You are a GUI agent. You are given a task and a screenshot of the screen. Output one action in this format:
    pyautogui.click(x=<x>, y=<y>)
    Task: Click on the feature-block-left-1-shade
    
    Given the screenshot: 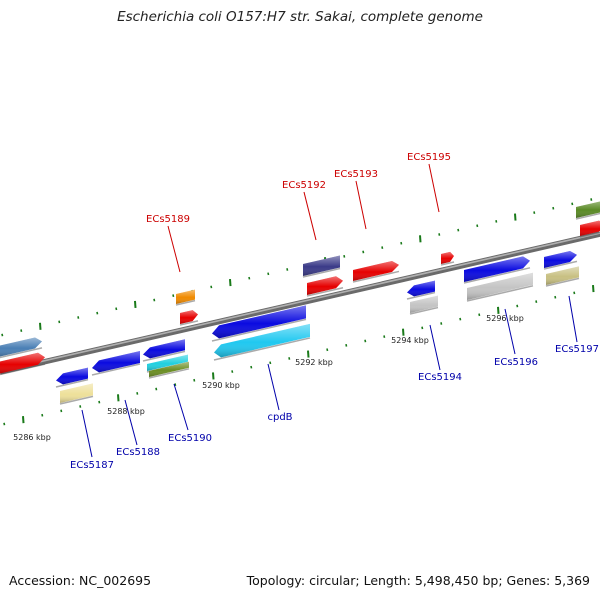 What is the action you would take?
    pyautogui.click(x=21, y=347)
    